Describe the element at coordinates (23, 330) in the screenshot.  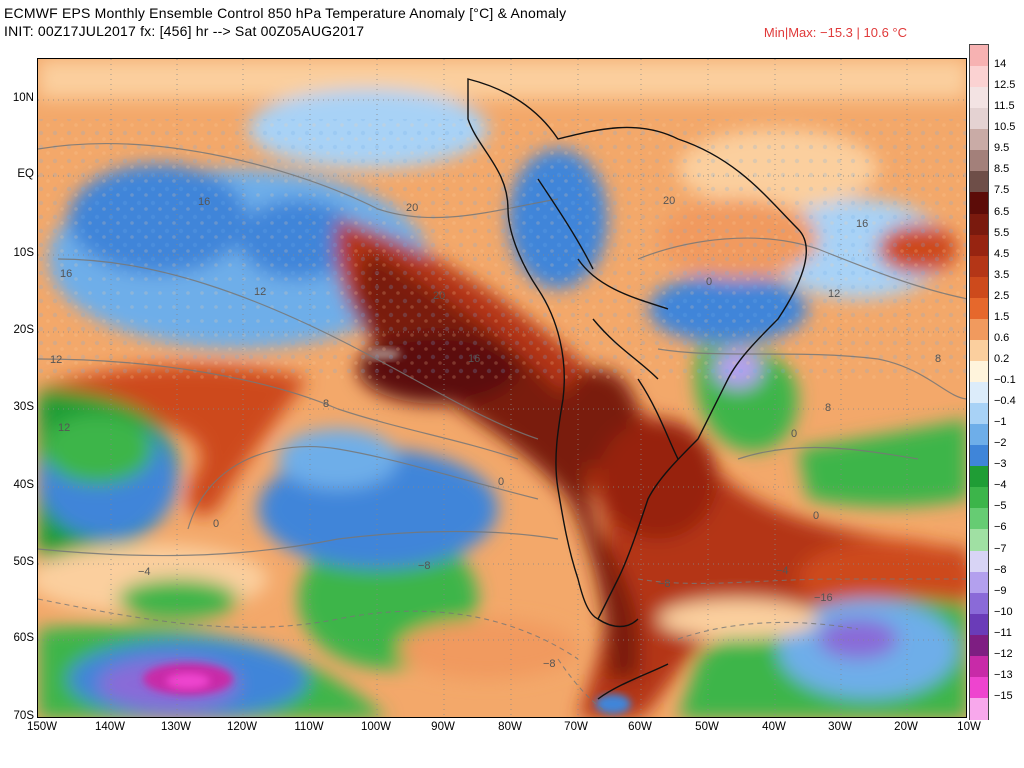
I see `lat-label: 20S` at that location.